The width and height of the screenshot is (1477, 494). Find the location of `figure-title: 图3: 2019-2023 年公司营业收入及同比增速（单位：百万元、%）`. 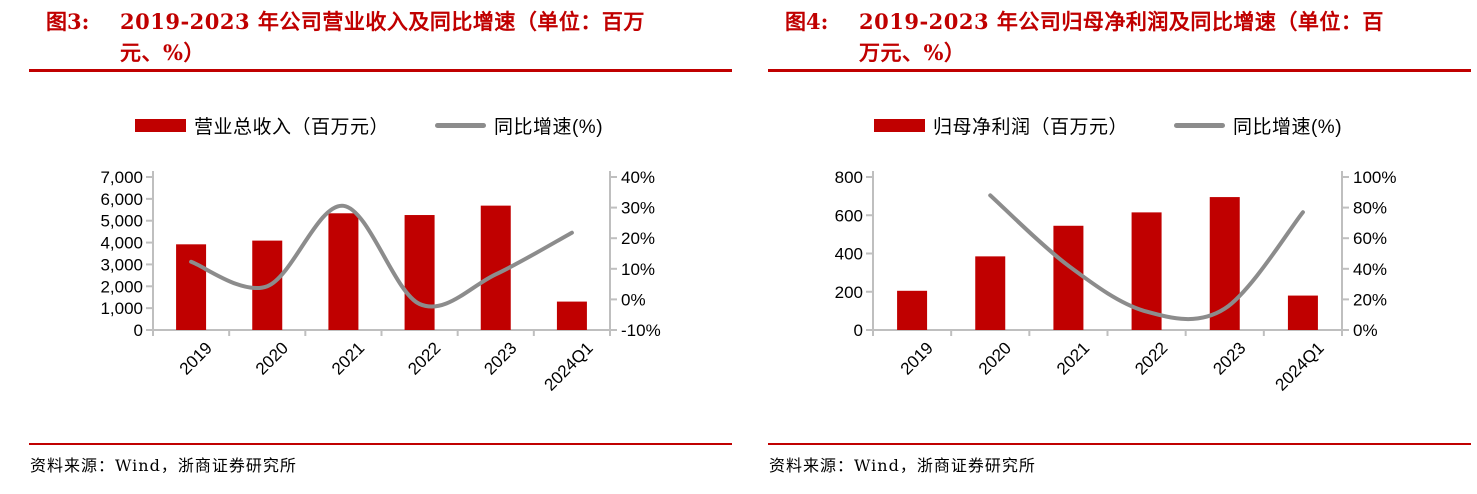

figure-title: 图3: 2019-2023 年公司营业收入及同比增速（单位：百万元、%） is located at coordinates (355, 37).